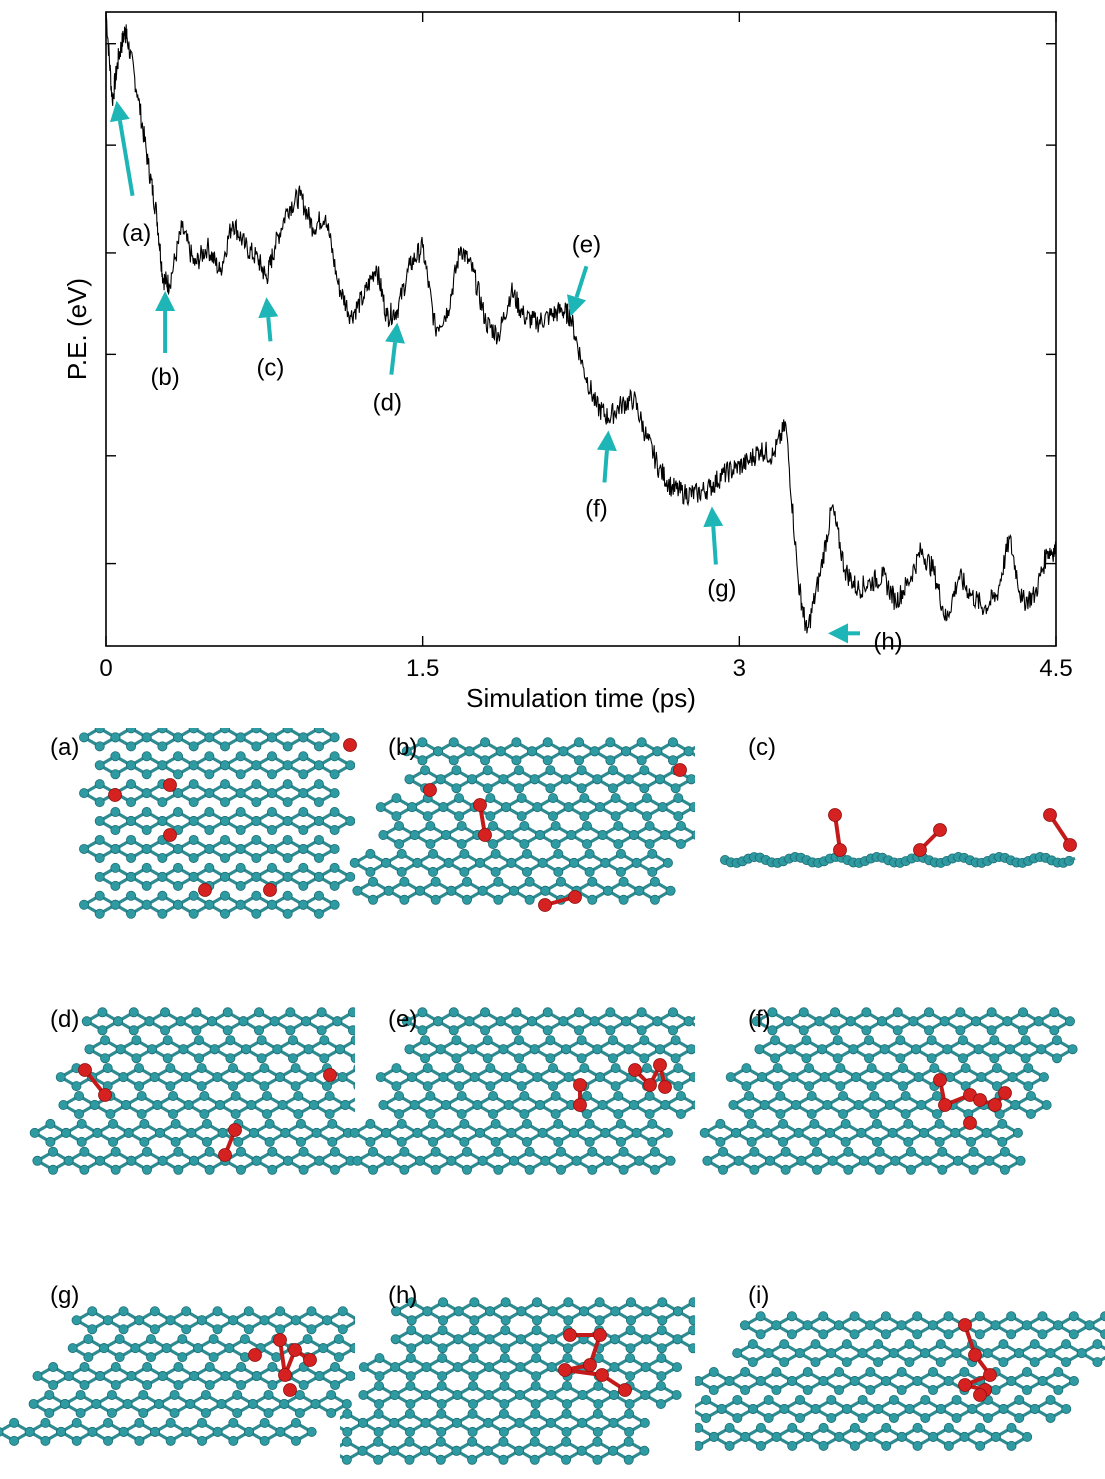 Image resolution: width=1105 pixels, height=1479 pixels. I want to click on y-axis-title: P.E. (eV), so click(77, 329).